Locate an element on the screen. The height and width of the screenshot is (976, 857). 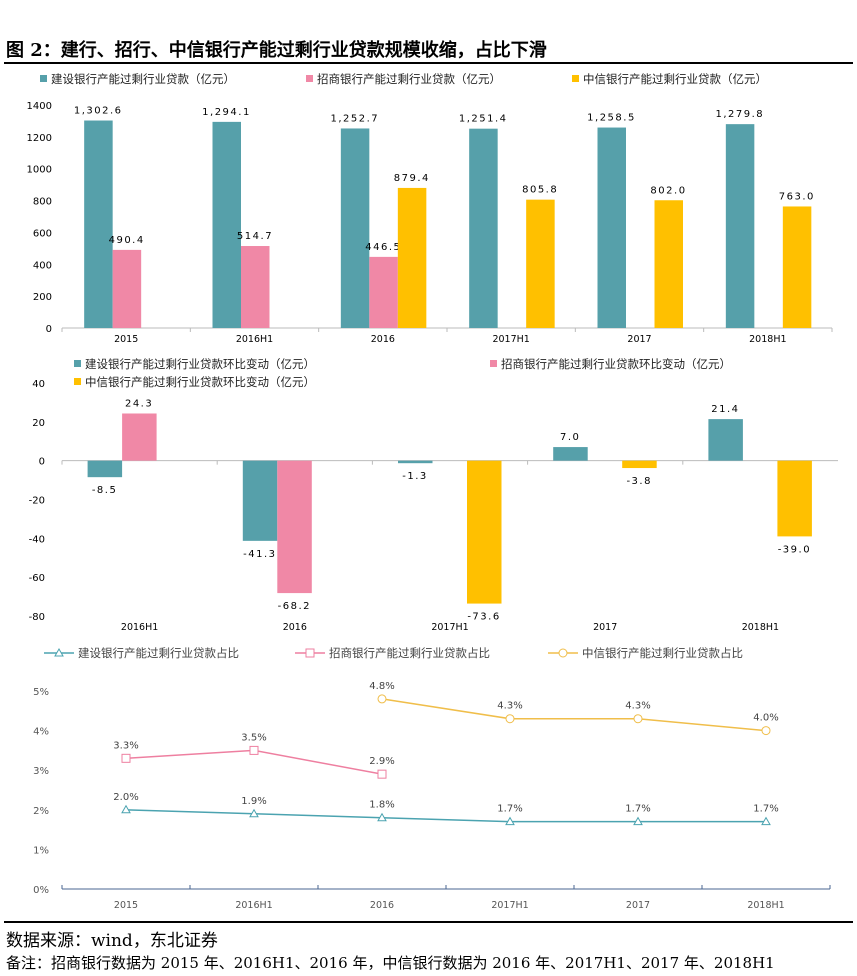
data-label: 514.7 is located at coordinates (255, 236).